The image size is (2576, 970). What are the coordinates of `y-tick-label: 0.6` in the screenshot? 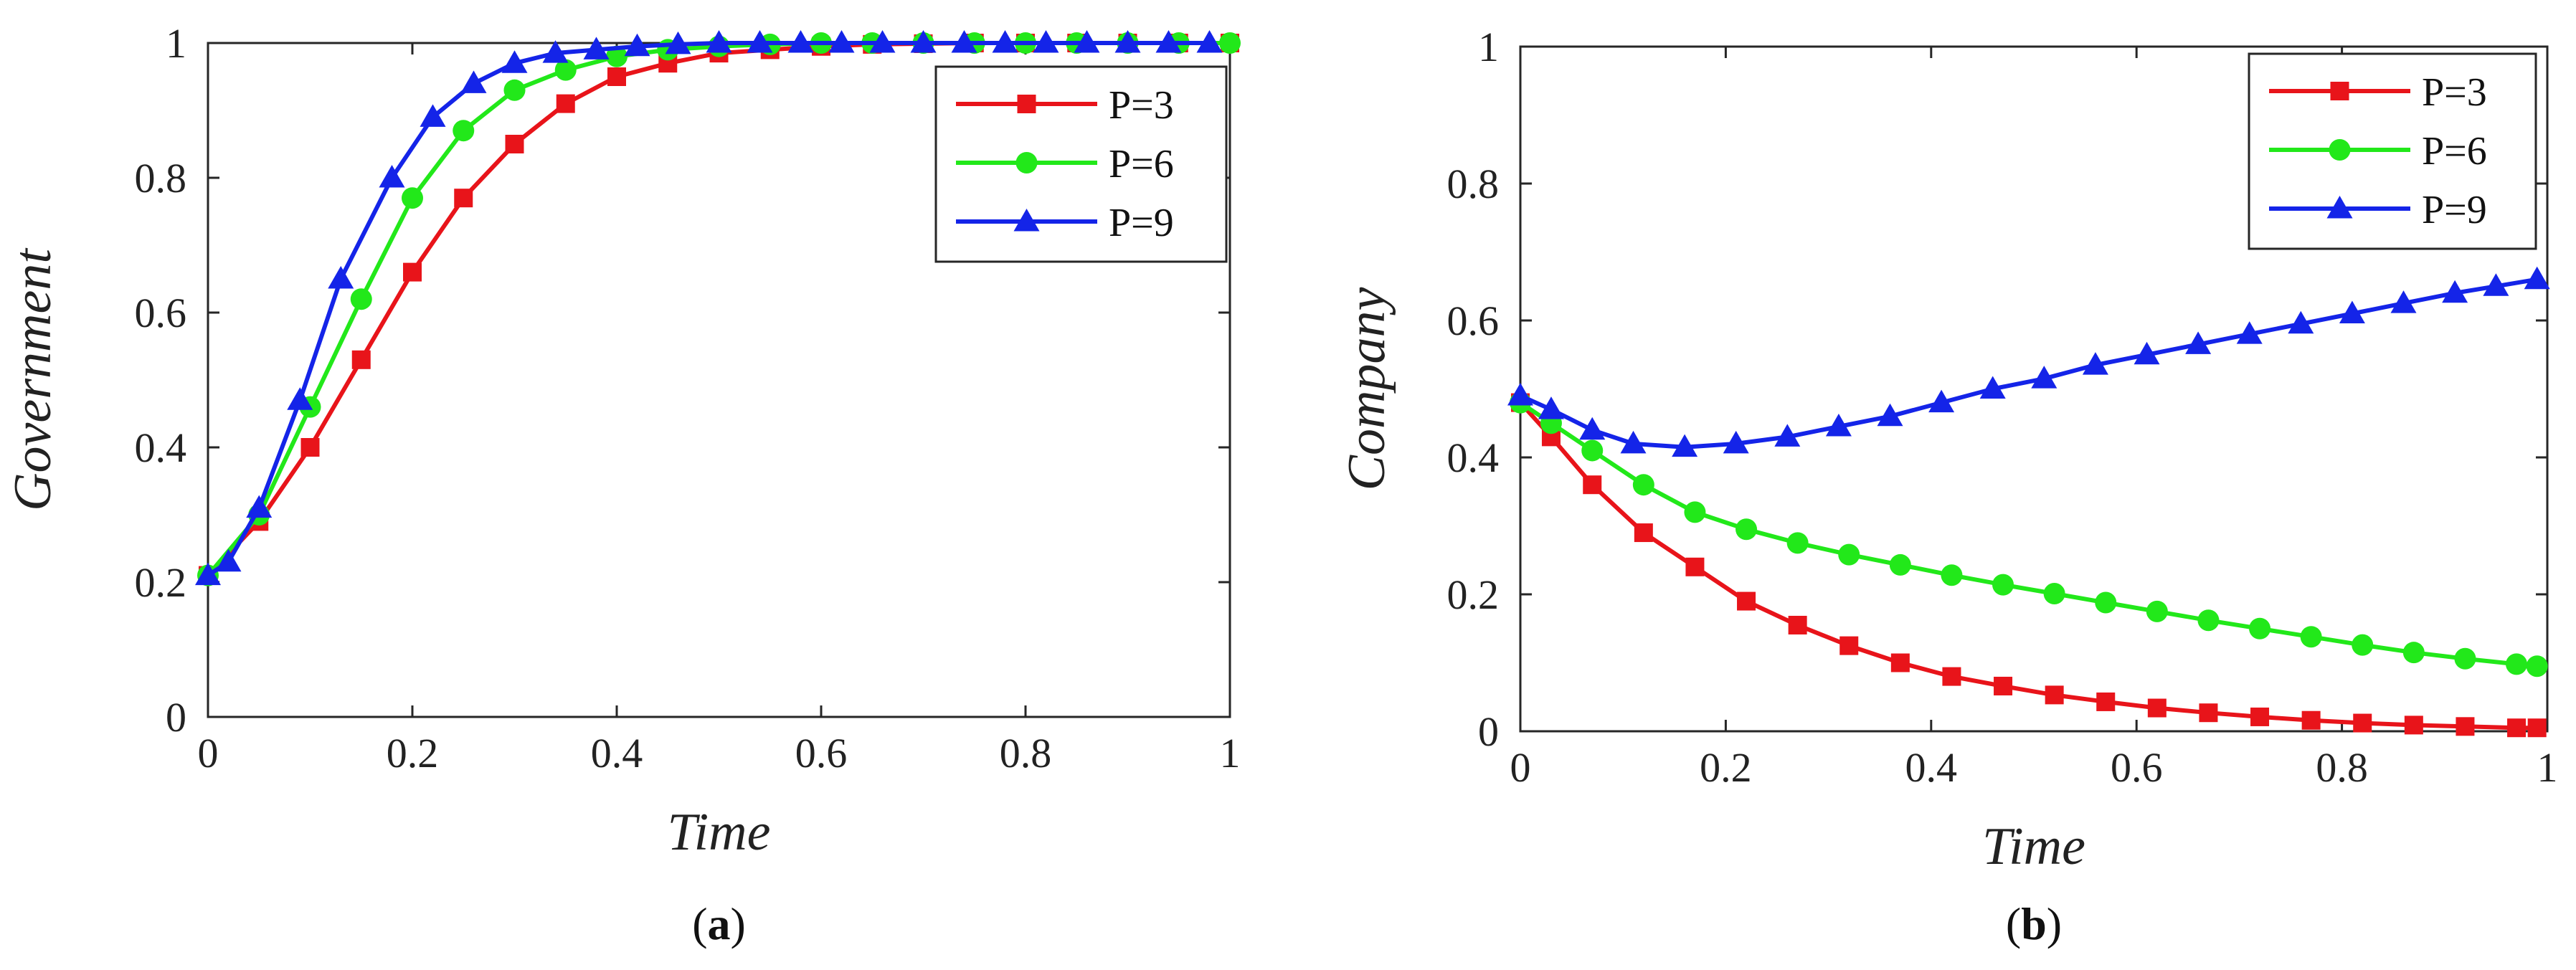 It's located at (161, 313).